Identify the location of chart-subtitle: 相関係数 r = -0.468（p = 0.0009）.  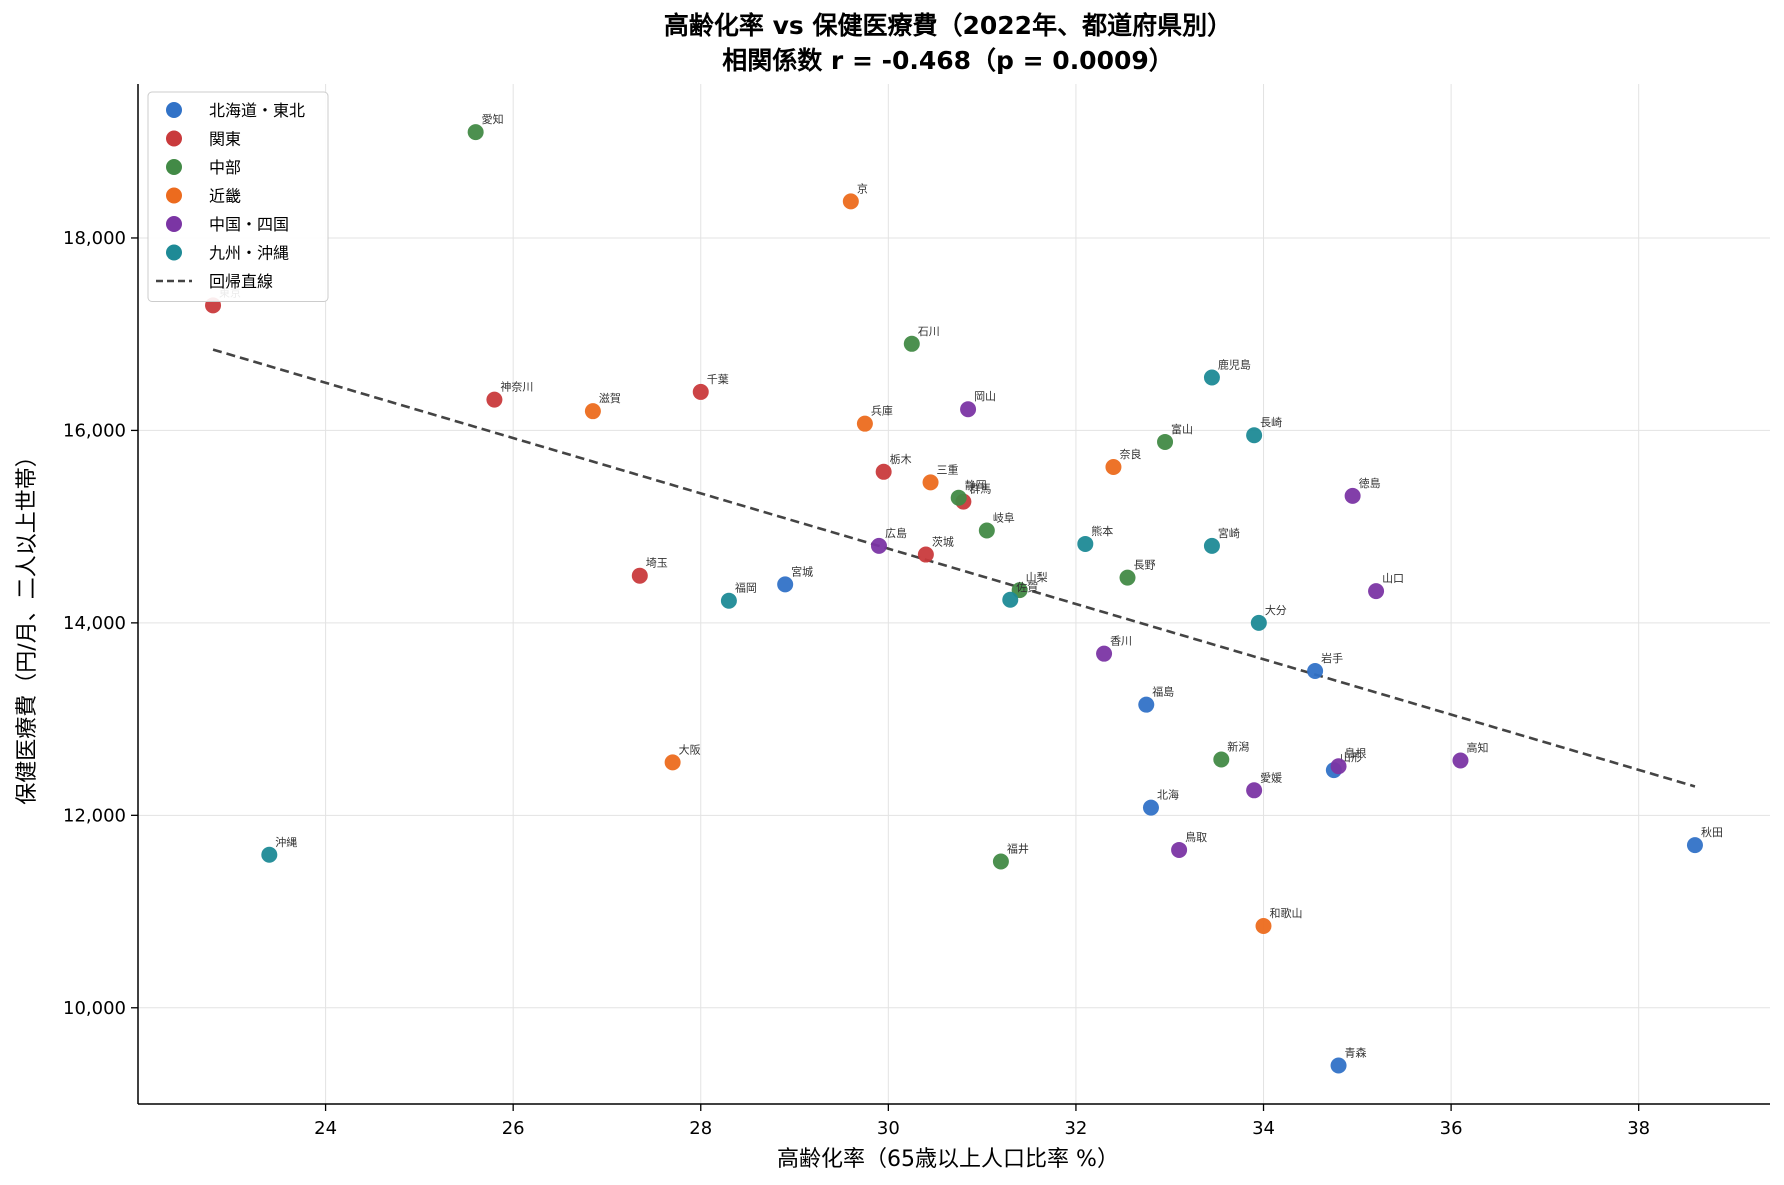
(948, 60).